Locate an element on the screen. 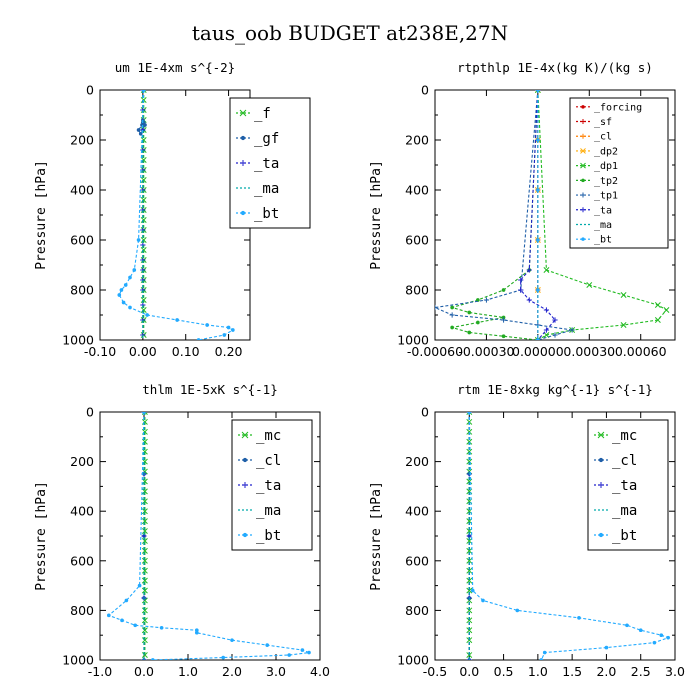 This screenshot has width=700, height=700. panel-title: rtpthlp 1E-4x(kg K)/(kg s) is located at coordinates (555, 67).